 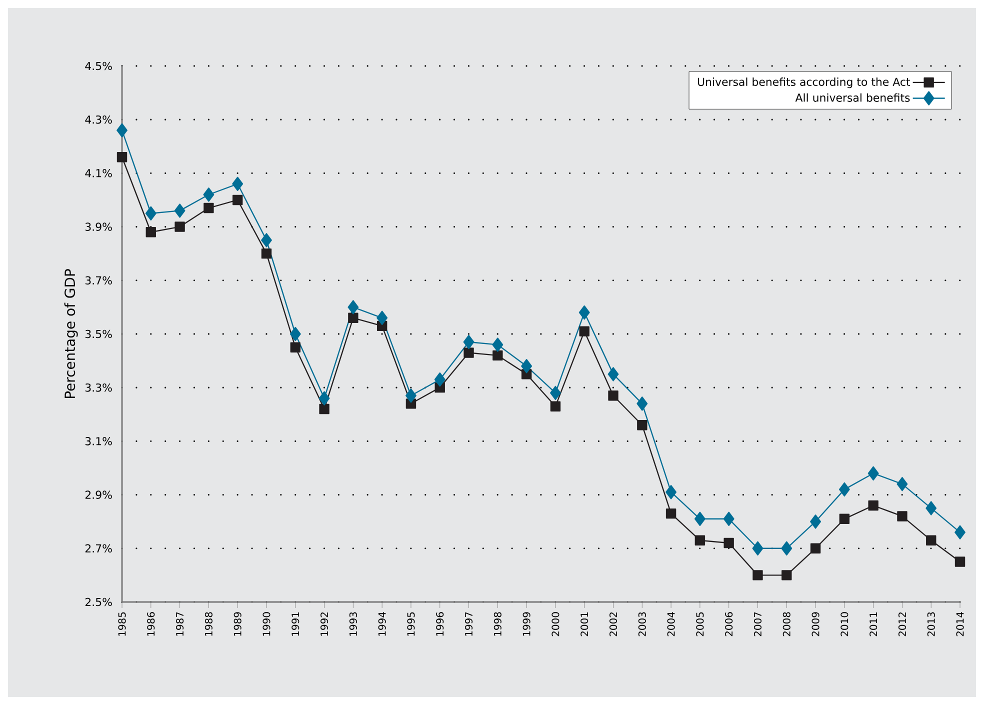 What do you see at coordinates (98, 280) in the screenshot?
I see `y-tick-label: 3.7%` at bounding box center [98, 280].